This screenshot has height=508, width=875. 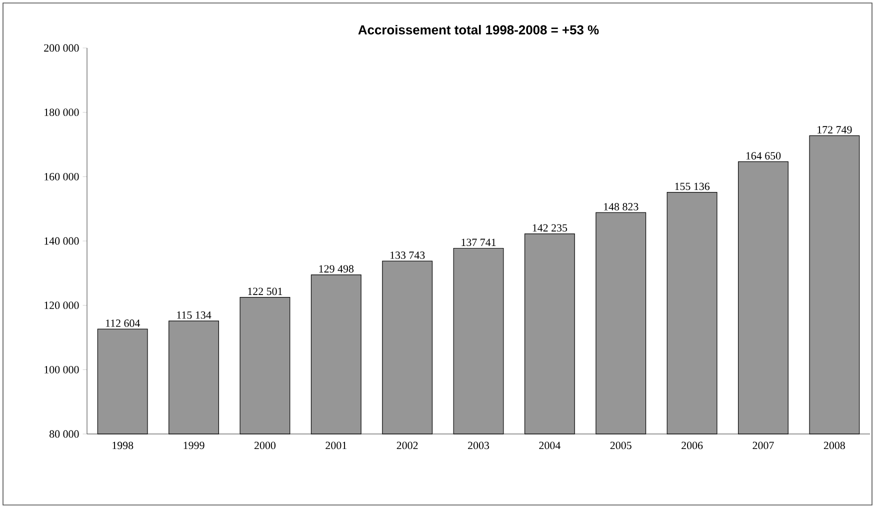 What do you see at coordinates (835, 130) in the screenshot?
I see `data-label: 172 749` at bounding box center [835, 130].